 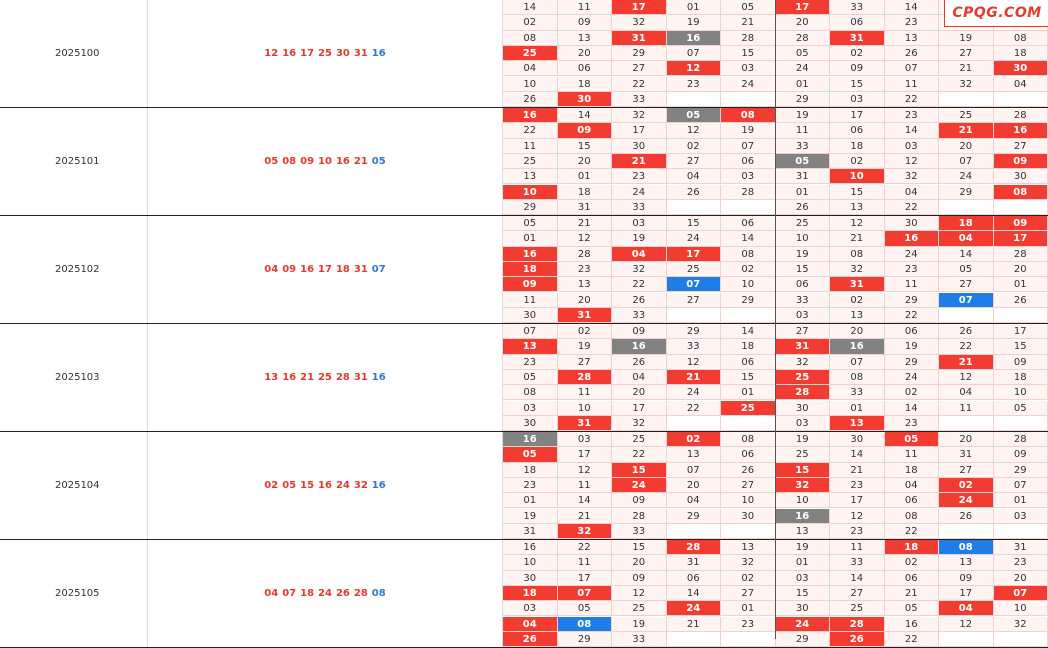 What do you see at coordinates (289, 161) in the screenshot?
I see `red-ball: 08` at bounding box center [289, 161].